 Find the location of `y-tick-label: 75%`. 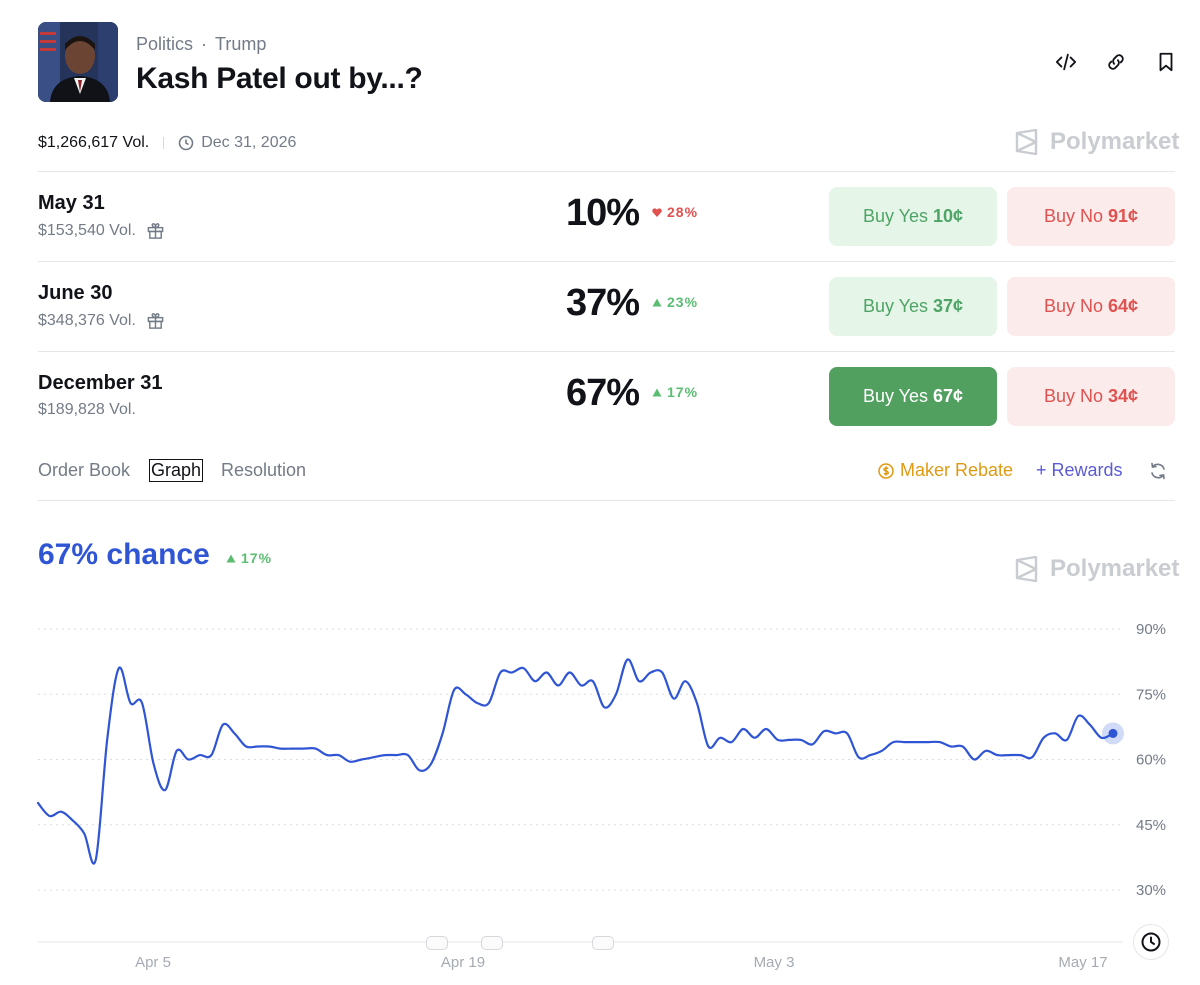

y-tick-label: 75% is located at coordinates (1151, 694).